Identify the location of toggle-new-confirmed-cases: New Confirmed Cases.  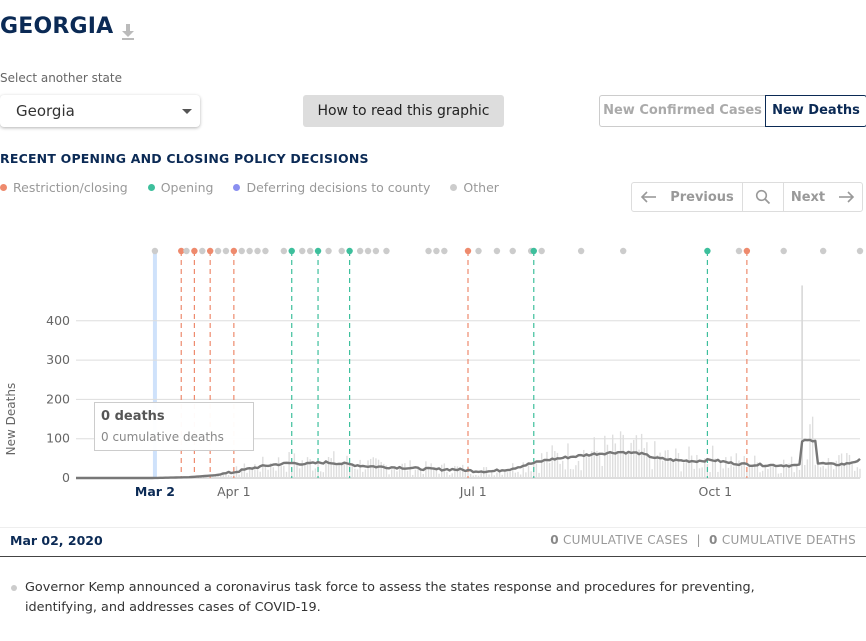
(682, 111).